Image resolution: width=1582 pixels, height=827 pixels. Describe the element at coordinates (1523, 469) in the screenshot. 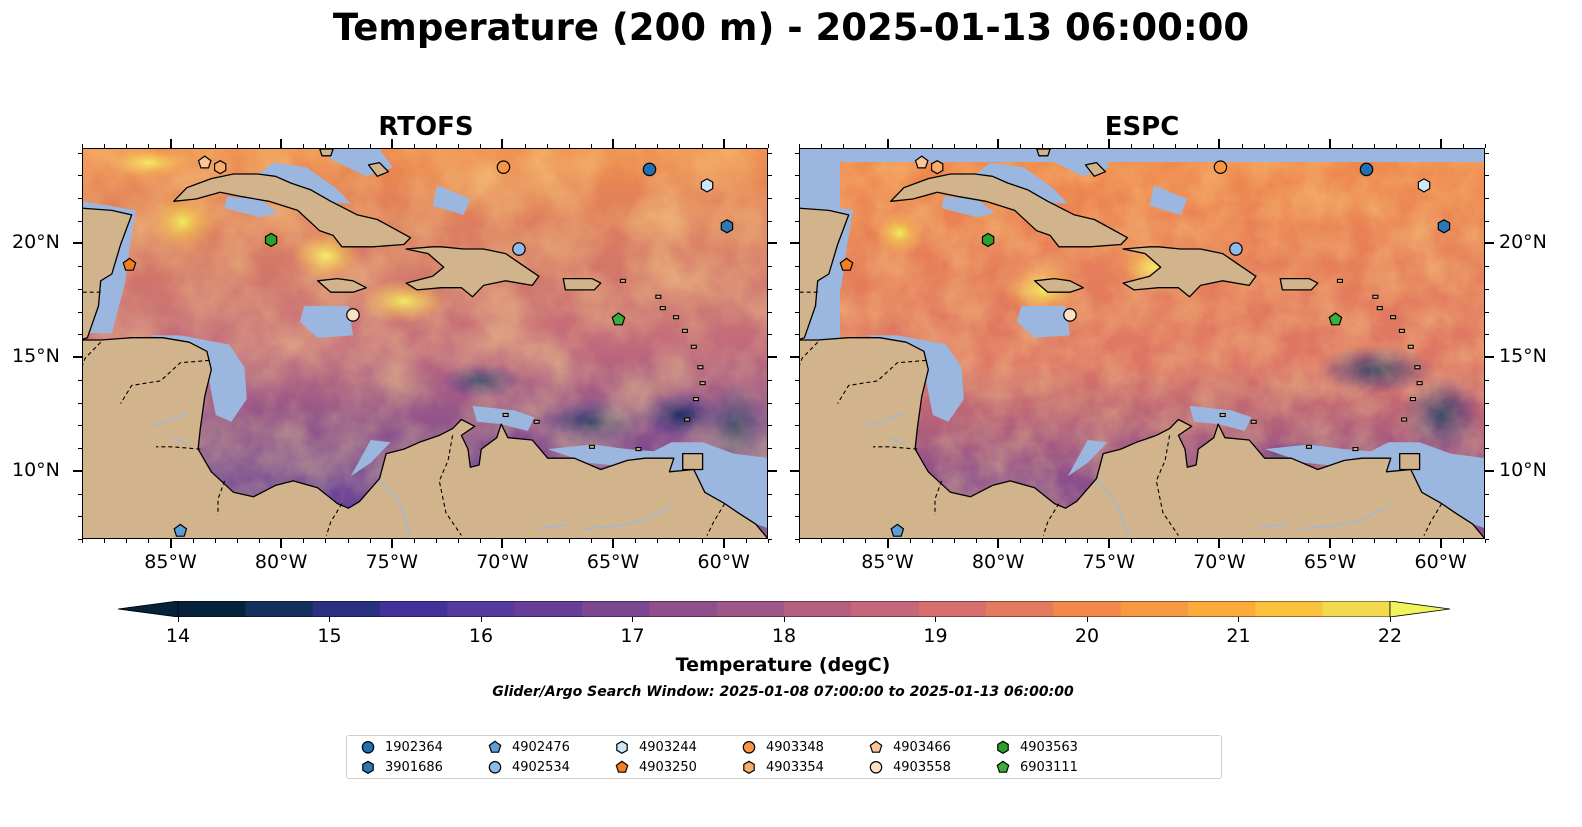

I see `lat-tick-label-right: 10°N` at that location.